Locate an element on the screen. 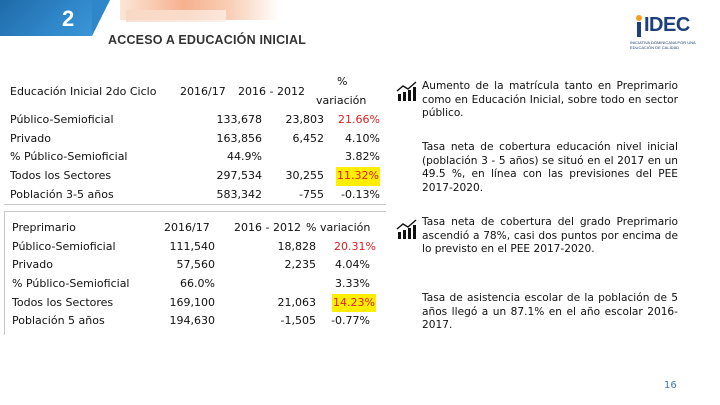 Image resolution: width=720 pixels, height=405 pixels. row-value-percent: 4.10% is located at coordinates (362, 138).